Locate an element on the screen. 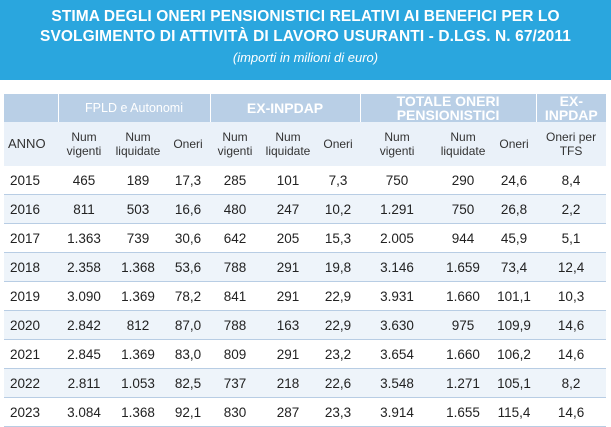 The image size is (611, 427). table-cell: 737 is located at coordinates (235, 383).